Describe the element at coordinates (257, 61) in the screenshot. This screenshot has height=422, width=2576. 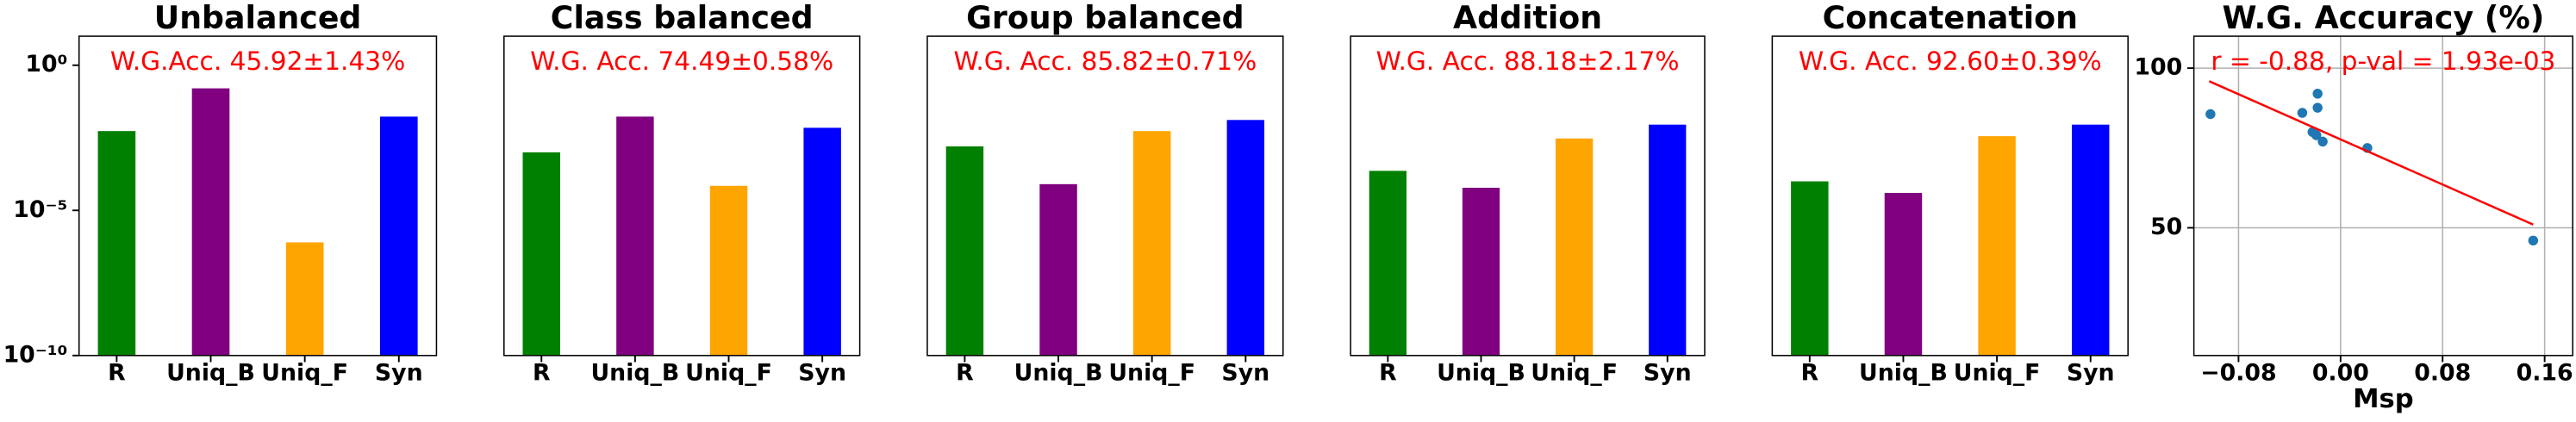
I see `annotation: W.G.Acc. 45.92±1.43%` at that location.